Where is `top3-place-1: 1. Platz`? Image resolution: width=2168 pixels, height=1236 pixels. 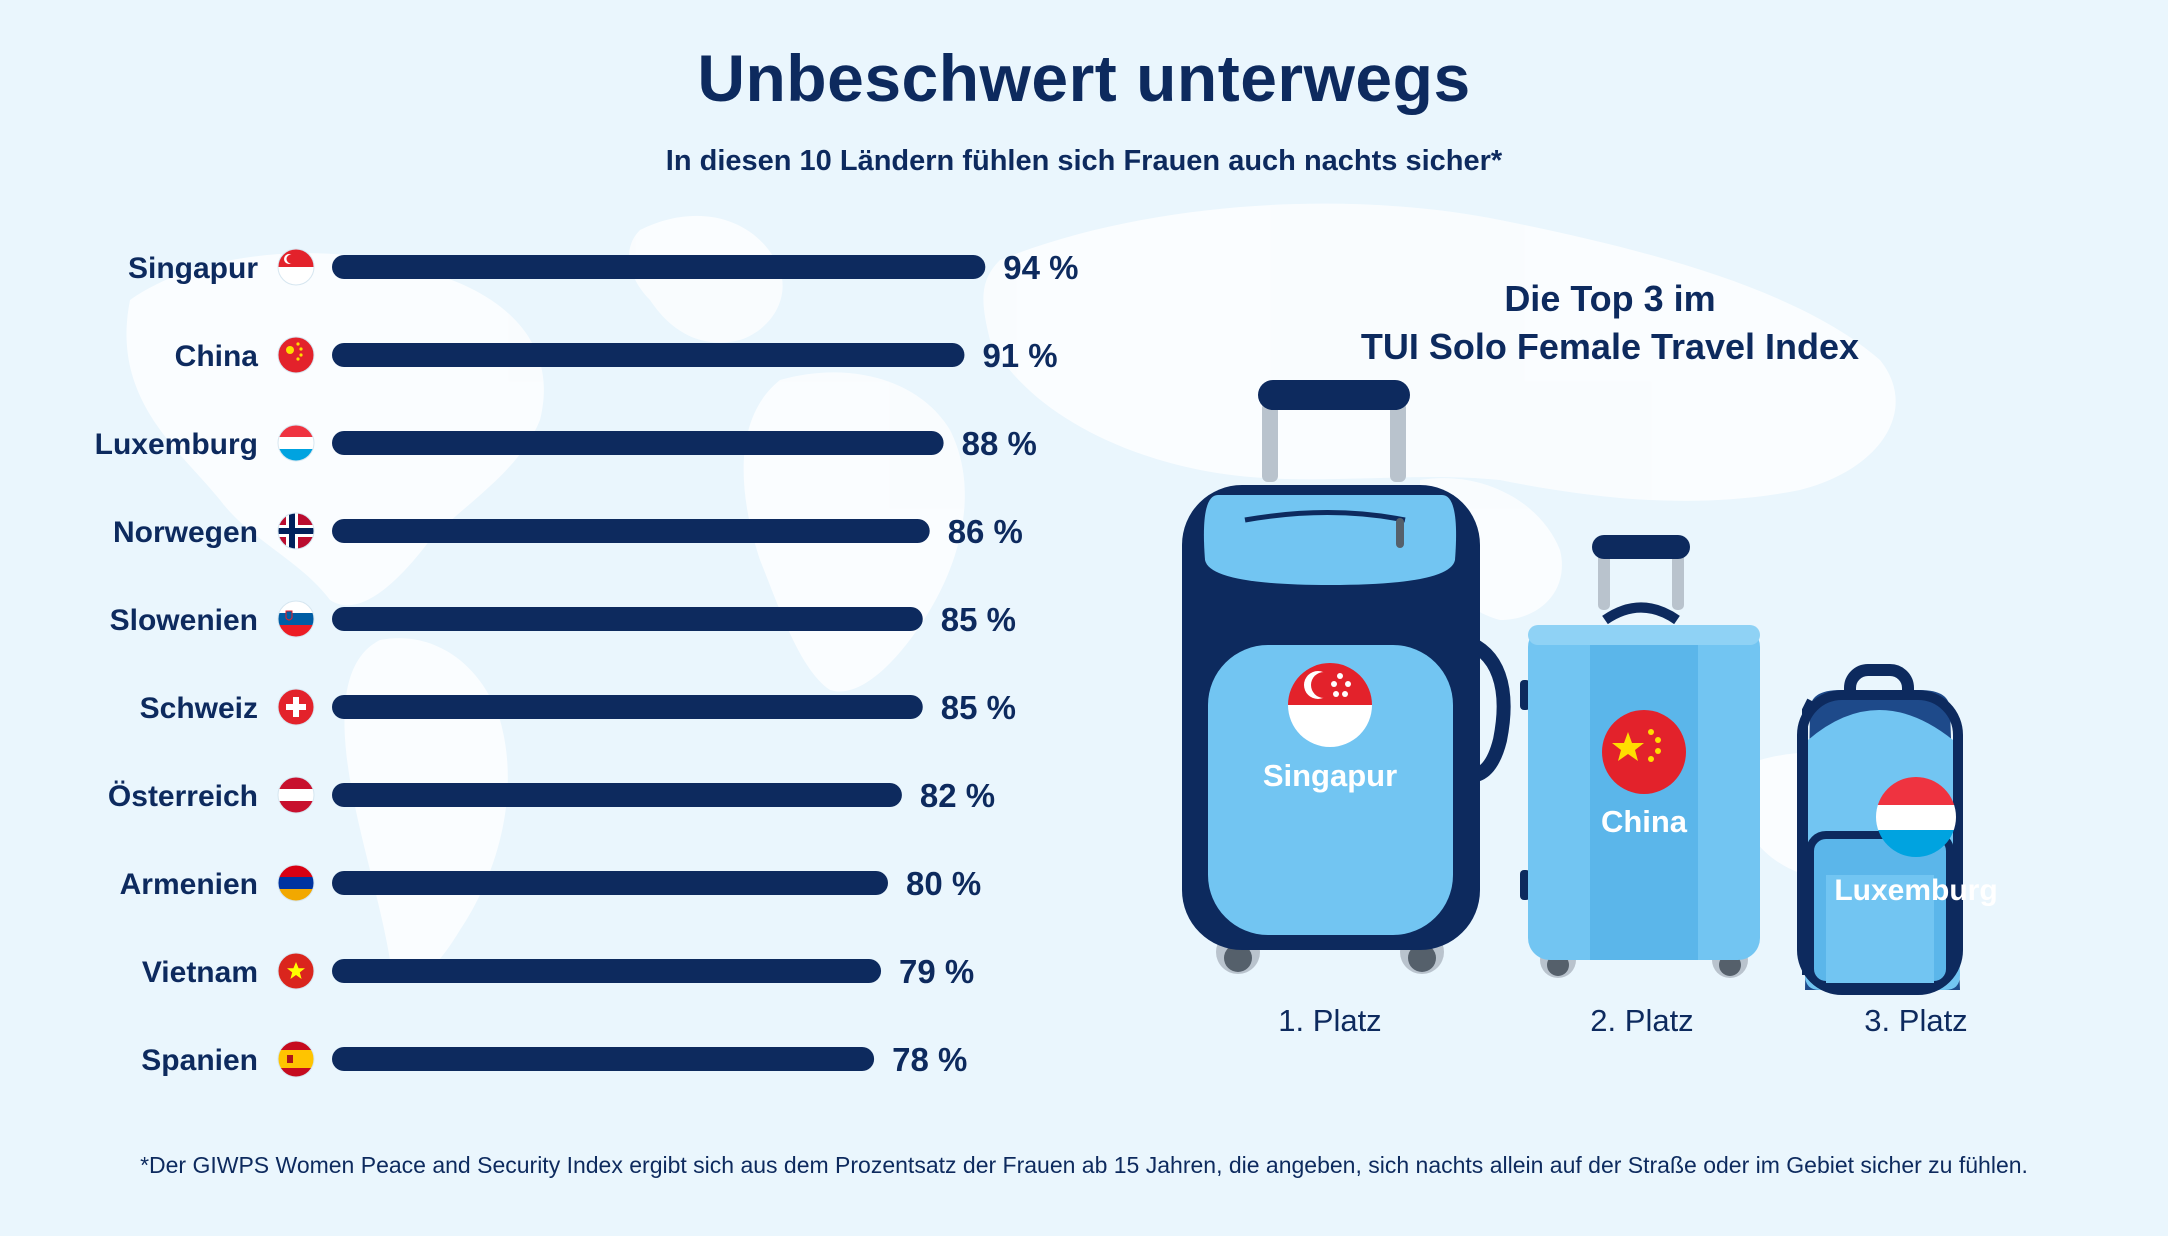
top3-place-1: 1. Platz is located at coordinates (1330, 1020).